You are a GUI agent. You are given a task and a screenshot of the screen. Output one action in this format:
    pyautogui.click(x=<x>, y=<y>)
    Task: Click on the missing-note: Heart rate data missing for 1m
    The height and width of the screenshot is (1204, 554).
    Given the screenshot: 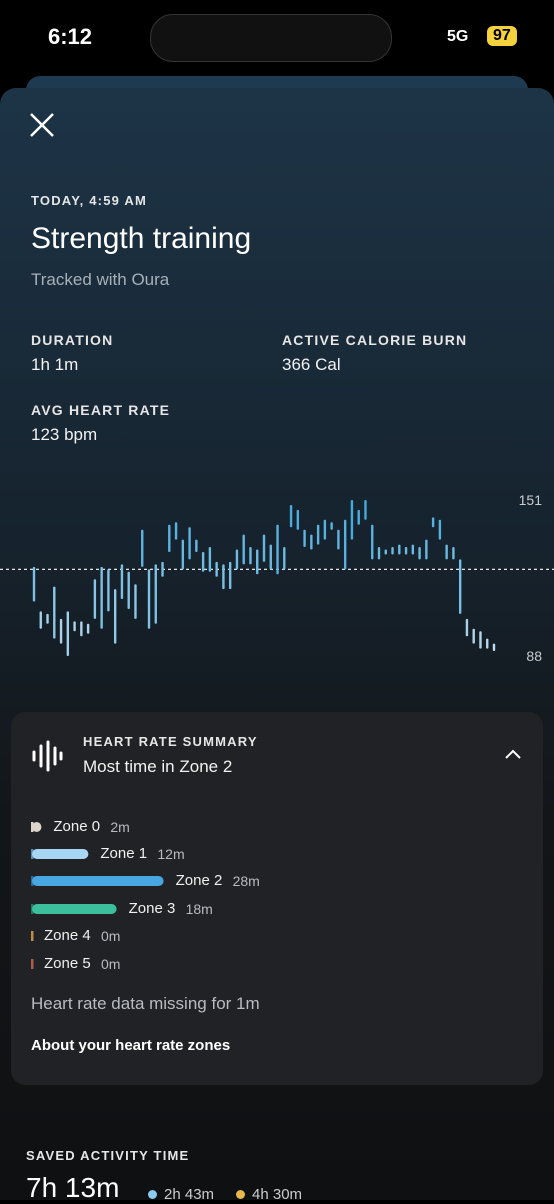 What is the action you would take?
    pyautogui.click(x=145, y=1003)
    